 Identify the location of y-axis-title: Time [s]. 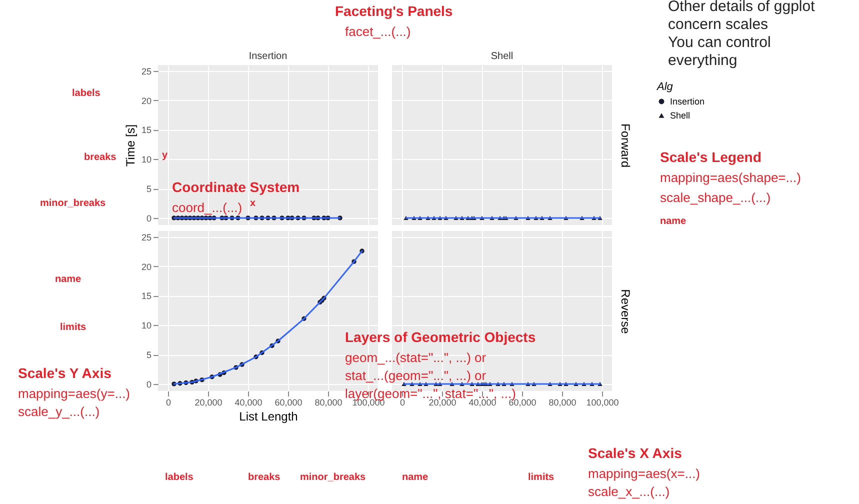
(130, 145).